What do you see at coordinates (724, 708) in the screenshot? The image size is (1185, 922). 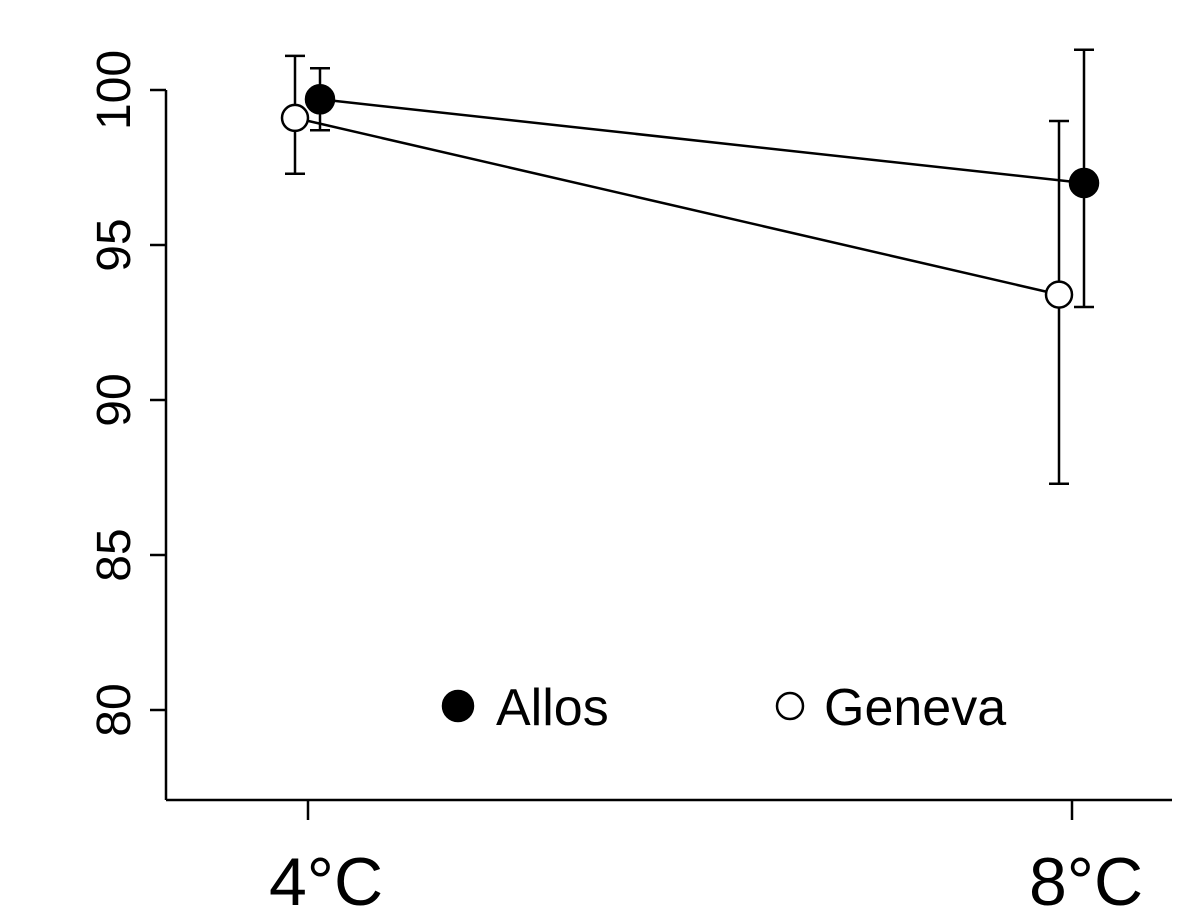 I see `legend: Allos Geneva` at bounding box center [724, 708].